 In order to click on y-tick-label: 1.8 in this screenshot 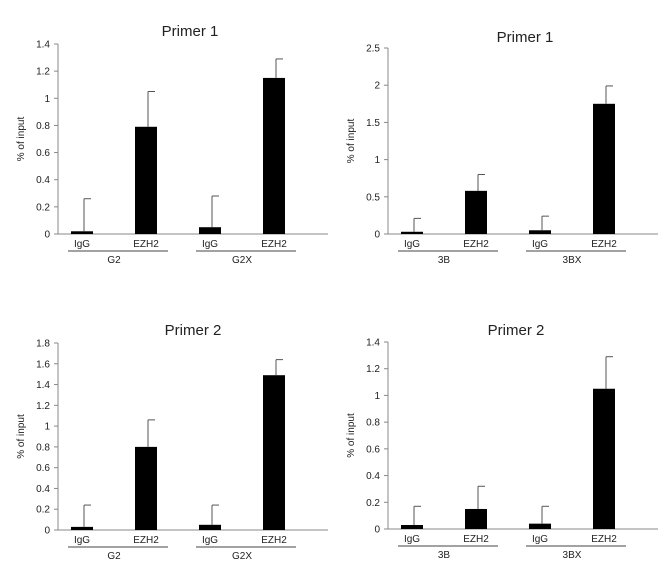, I will do `click(43, 344)`.